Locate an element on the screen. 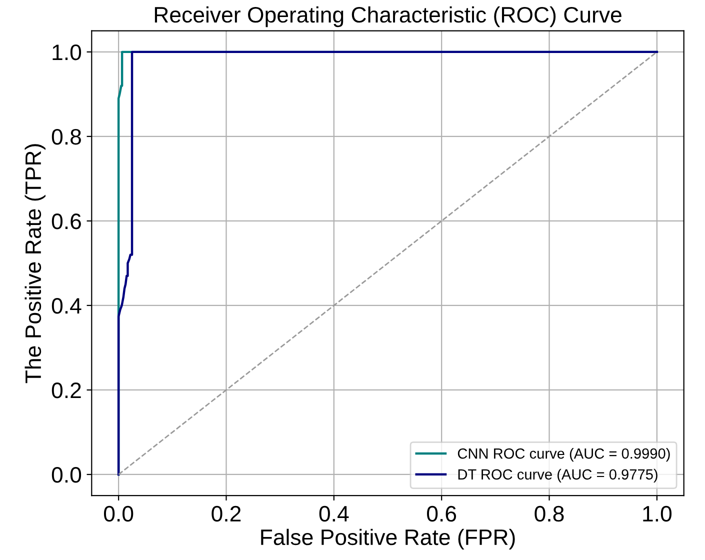 Image resolution: width=705 pixels, height=560 pixels. x-tick-label: 0.4 is located at coordinates (334, 514).